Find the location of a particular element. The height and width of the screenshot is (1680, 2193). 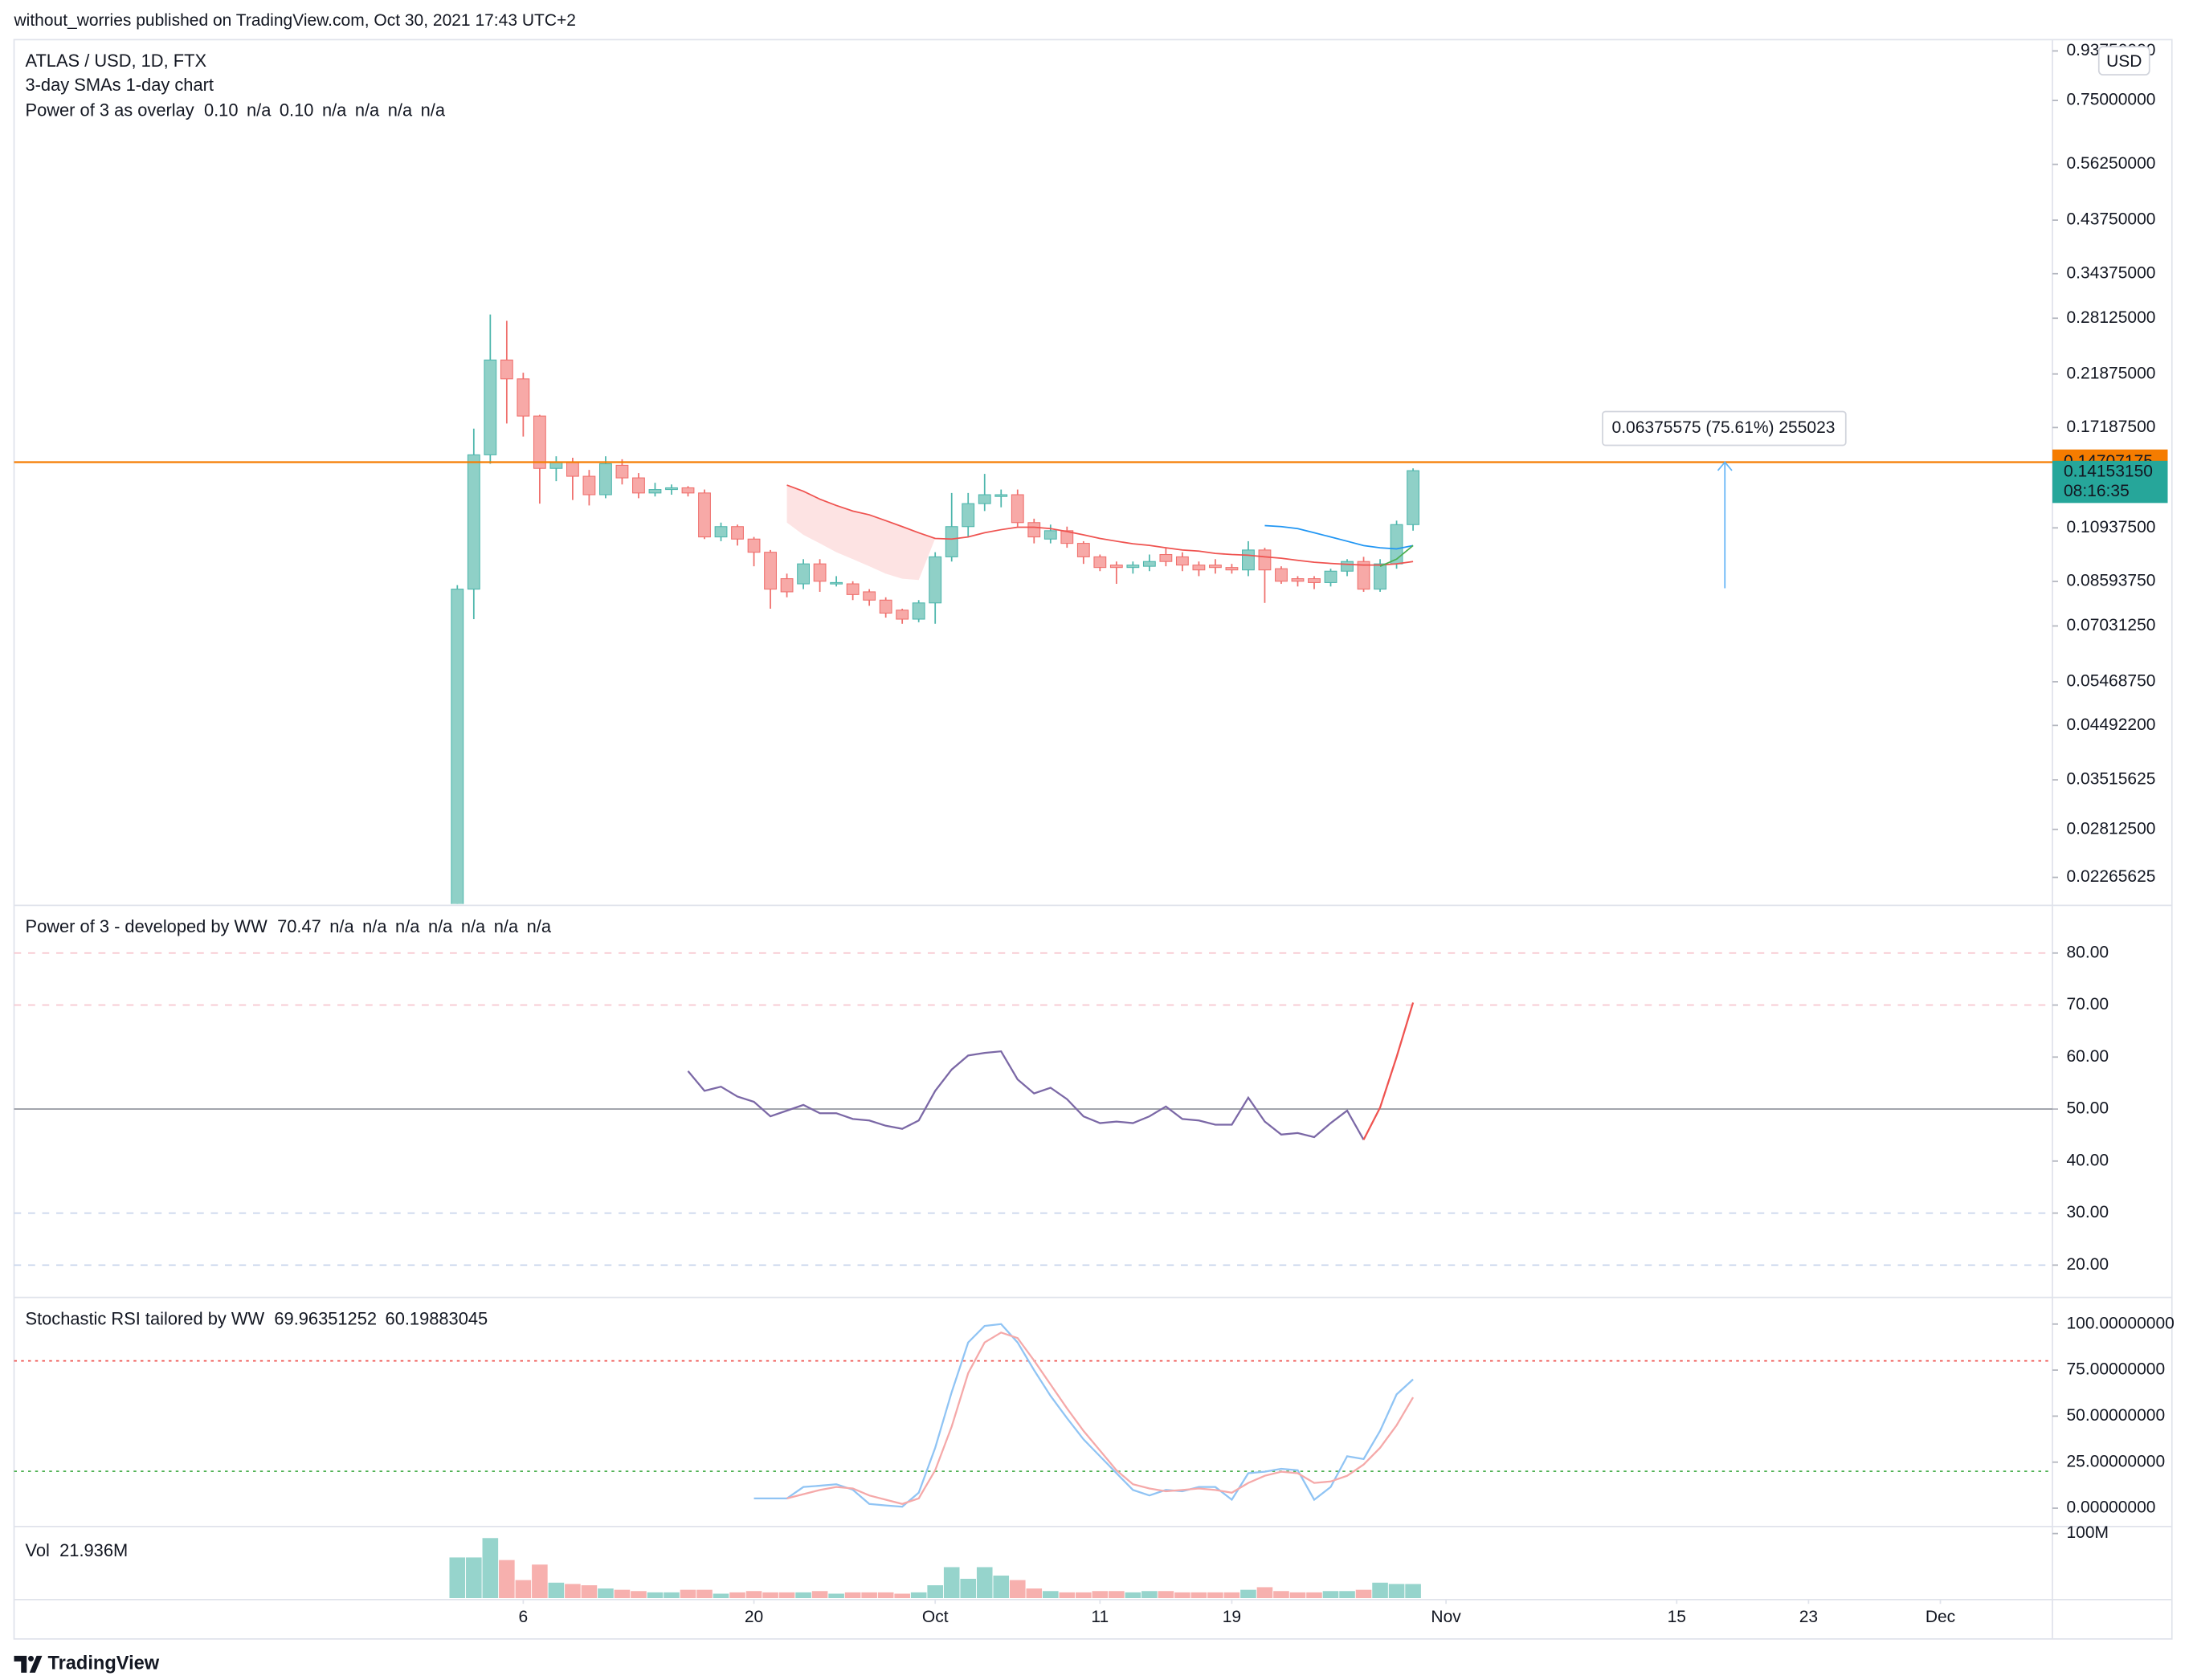

y-tick-label: 0.56250000 is located at coordinates (2111, 163).